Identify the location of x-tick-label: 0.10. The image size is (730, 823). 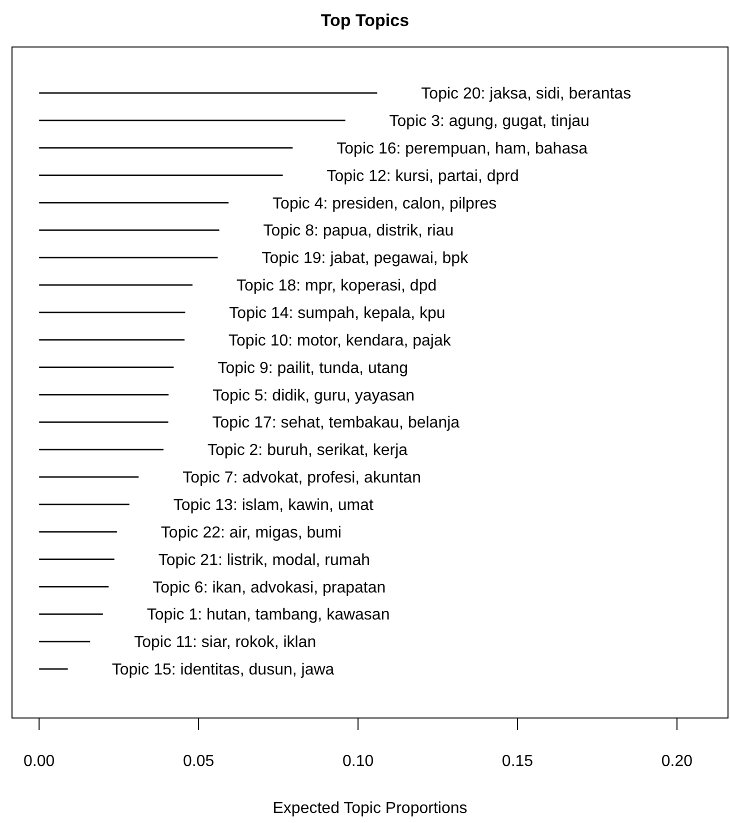
(358, 761).